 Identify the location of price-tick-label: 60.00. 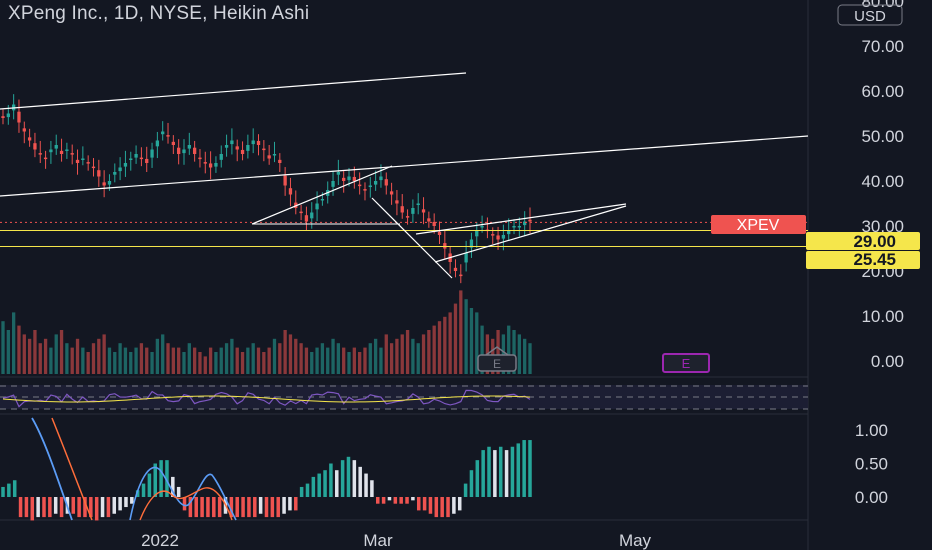
(882, 91).